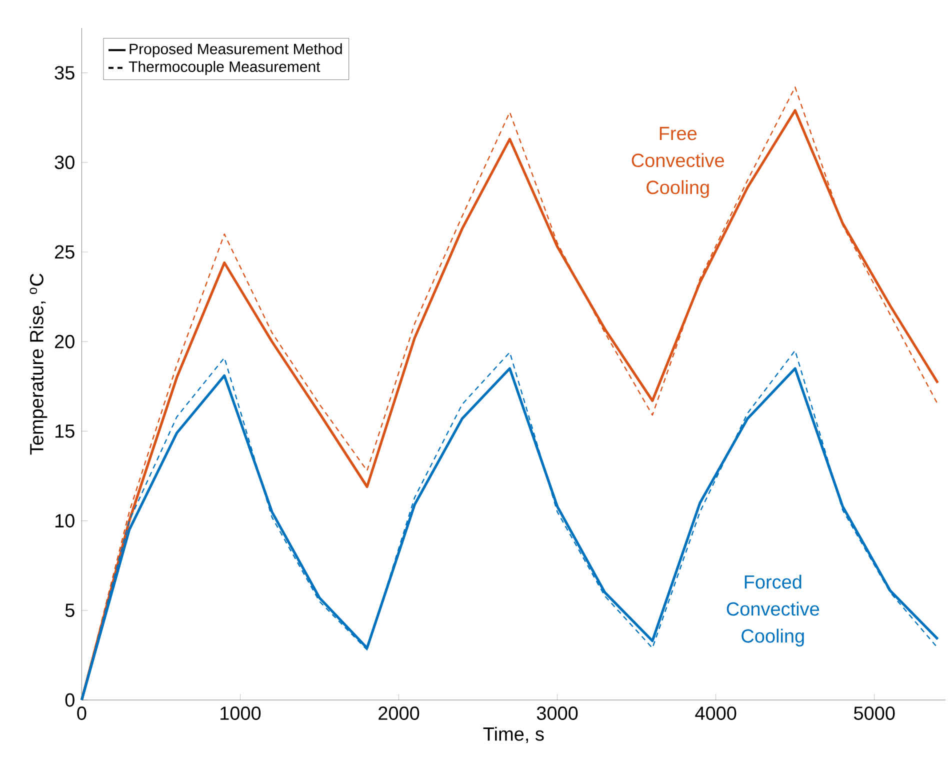 The image size is (948, 768). What do you see at coordinates (81, 713) in the screenshot?
I see `x-tick-label: 0` at bounding box center [81, 713].